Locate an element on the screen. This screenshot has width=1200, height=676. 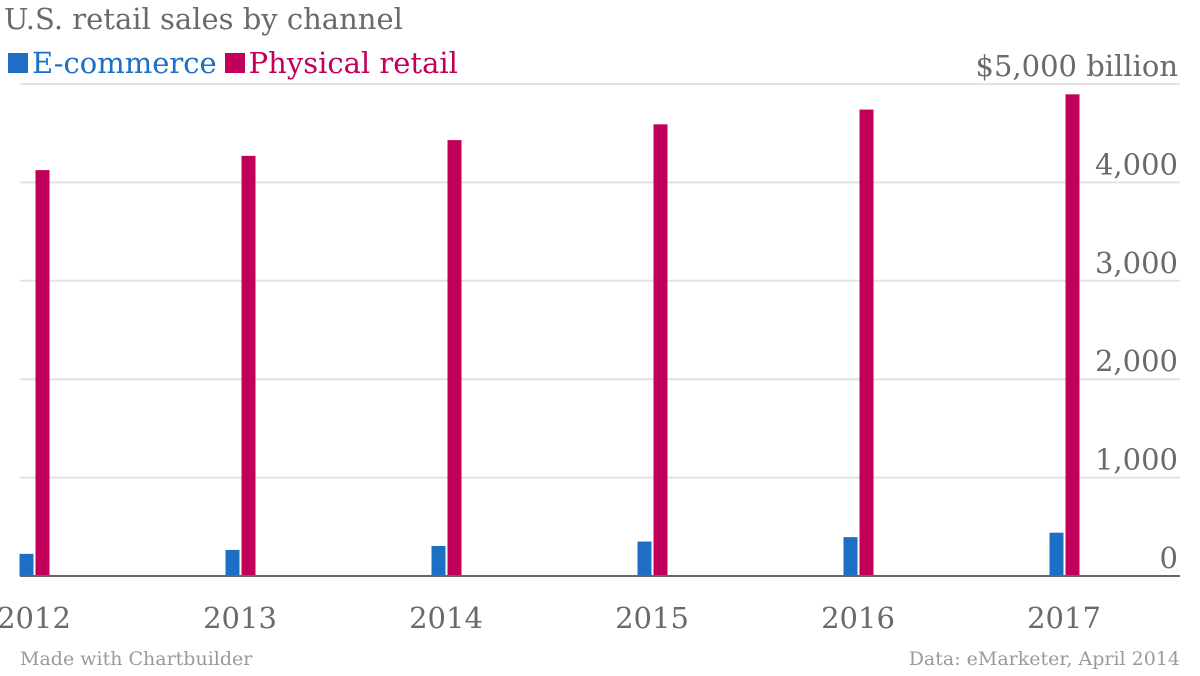
bar-physical-2016 is located at coordinates (866, 343).